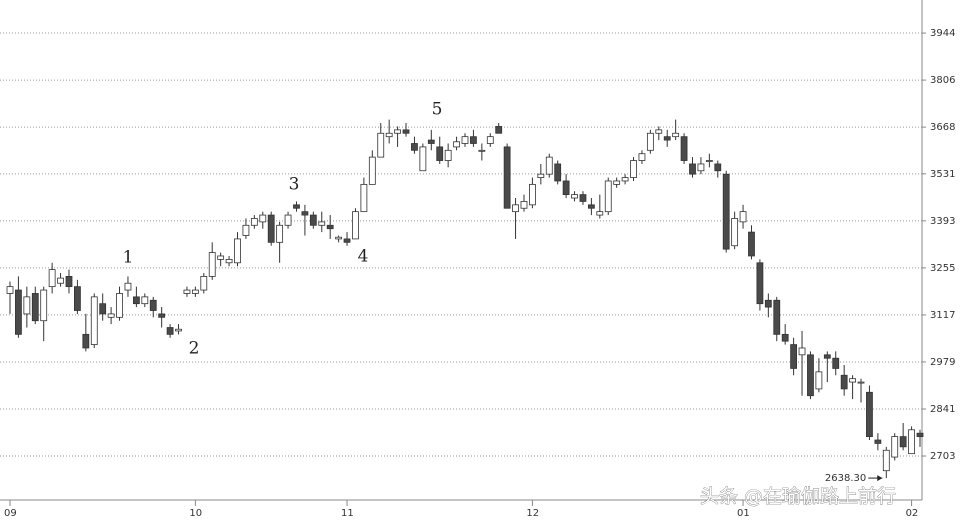 This screenshot has width=972, height=525. Describe the element at coordinates (942, 268) in the screenshot. I see `y-tick-label: 3255` at that location.